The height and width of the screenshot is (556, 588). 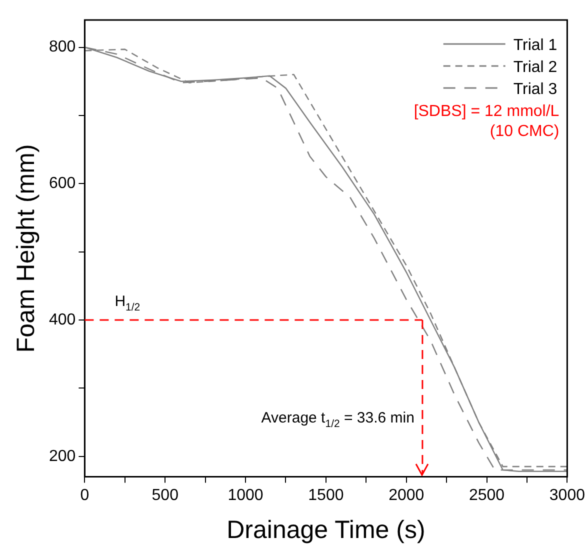 I want to click on y-tick-label: 600, so click(x=62, y=183).